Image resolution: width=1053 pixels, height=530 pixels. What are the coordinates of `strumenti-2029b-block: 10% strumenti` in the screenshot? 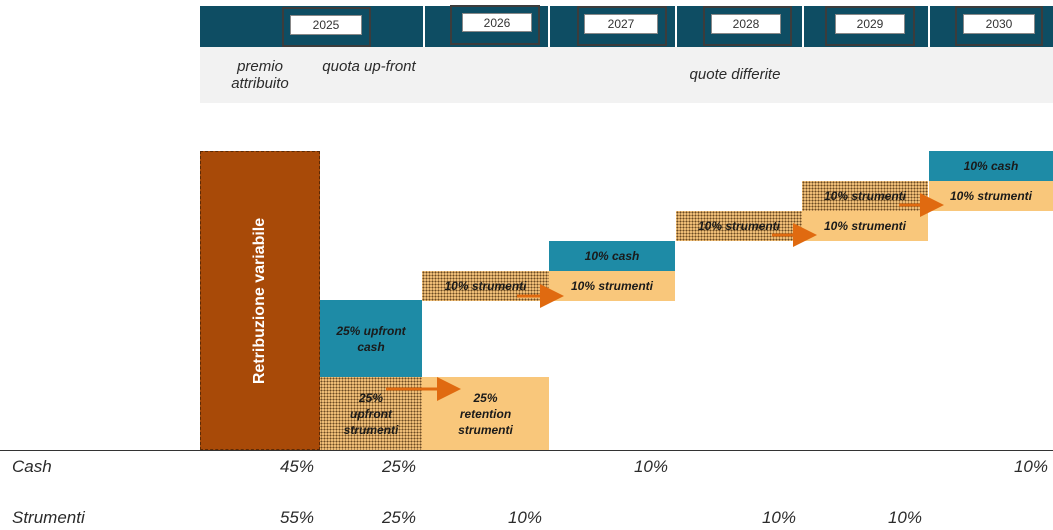 It's located at (865, 226).